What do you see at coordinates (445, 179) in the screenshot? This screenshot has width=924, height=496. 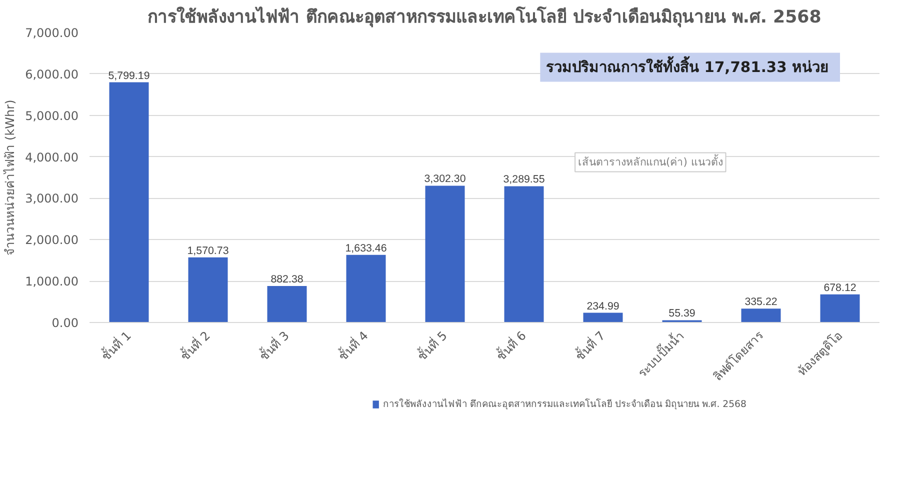 I see `data-label: 3,302.30` at bounding box center [445, 179].